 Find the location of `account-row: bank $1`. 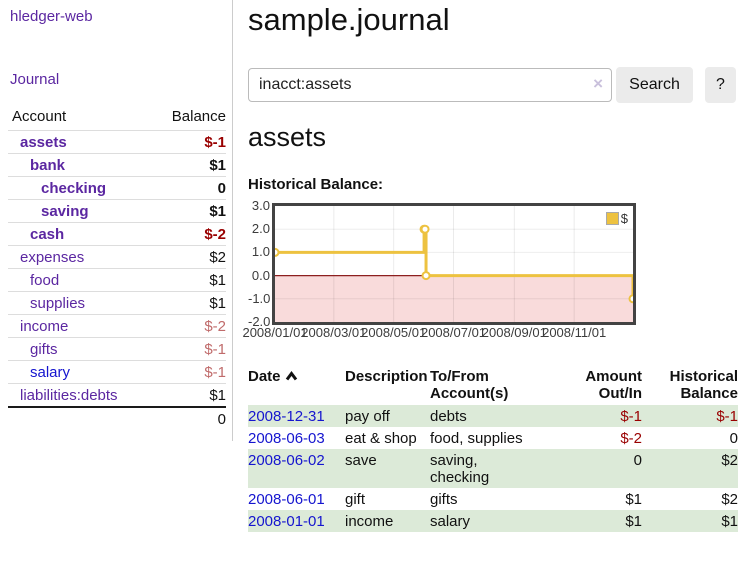

account-row: bank $1 is located at coordinates (117, 165).